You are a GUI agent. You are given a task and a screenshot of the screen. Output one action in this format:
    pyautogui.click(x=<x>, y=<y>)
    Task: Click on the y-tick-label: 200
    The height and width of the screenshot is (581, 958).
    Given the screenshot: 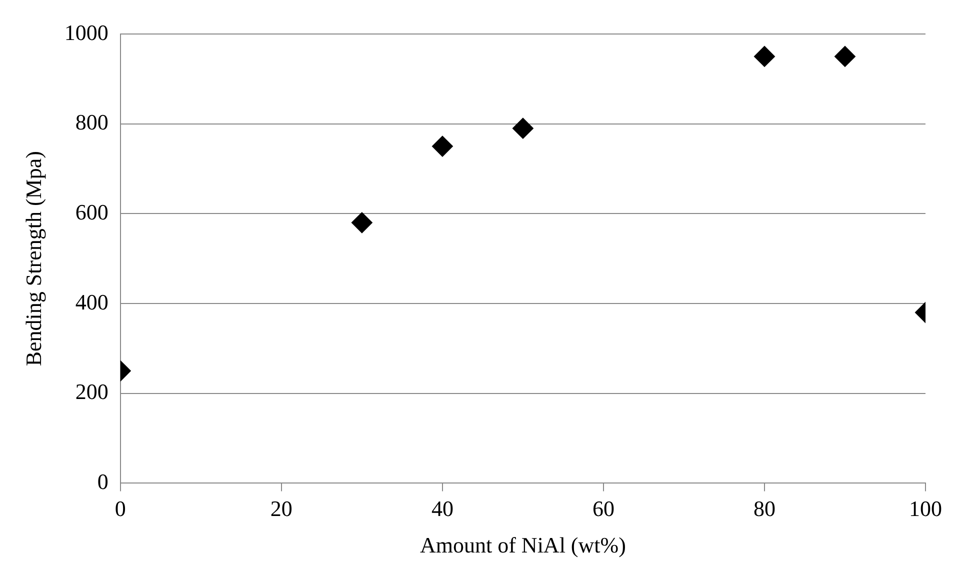 What is the action you would take?
    pyautogui.click(x=91, y=391)
    